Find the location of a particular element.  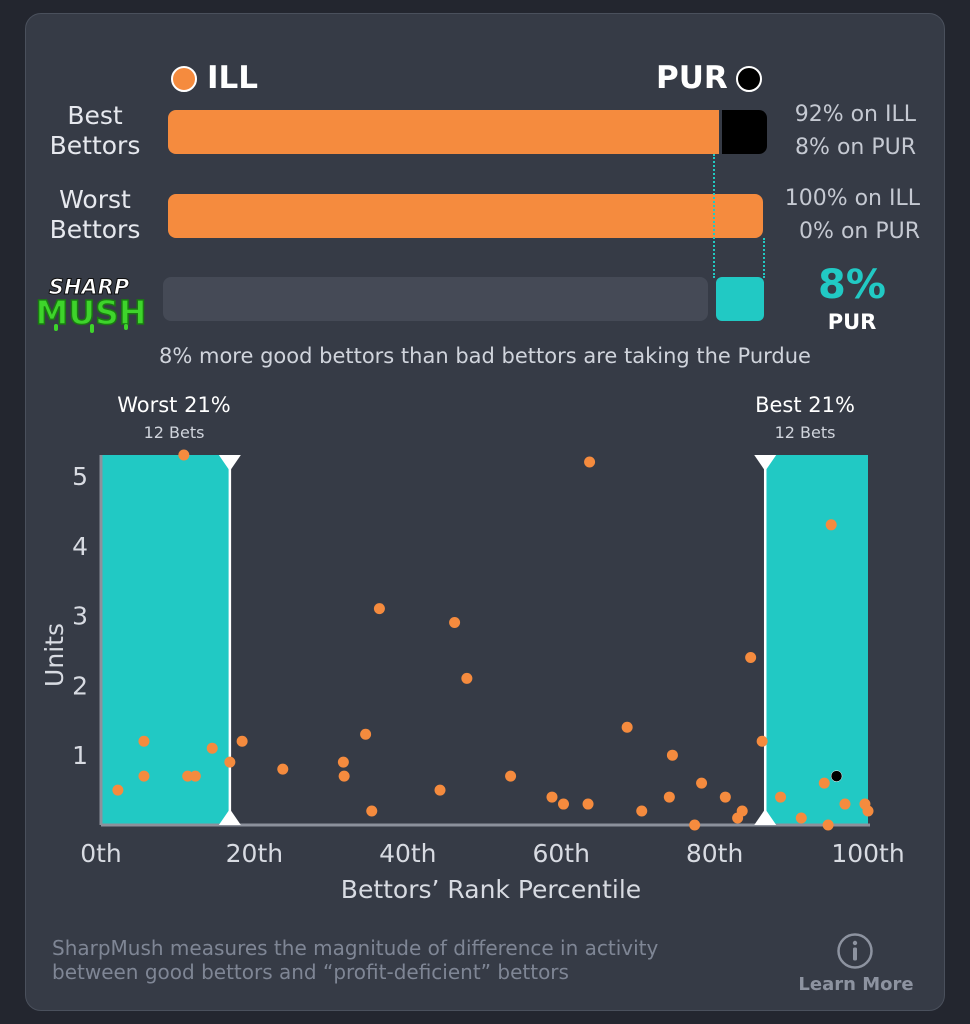

best-bettors-bar-divider is located at coordinates (721, 132).